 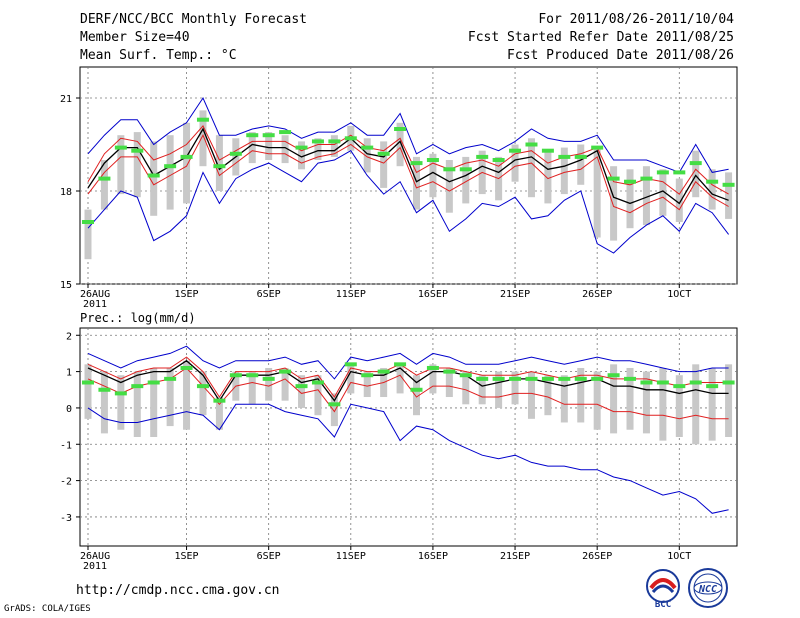 I want to click on grads-credit: GrADS: COLA/IGES, so click(x=47, y=609).